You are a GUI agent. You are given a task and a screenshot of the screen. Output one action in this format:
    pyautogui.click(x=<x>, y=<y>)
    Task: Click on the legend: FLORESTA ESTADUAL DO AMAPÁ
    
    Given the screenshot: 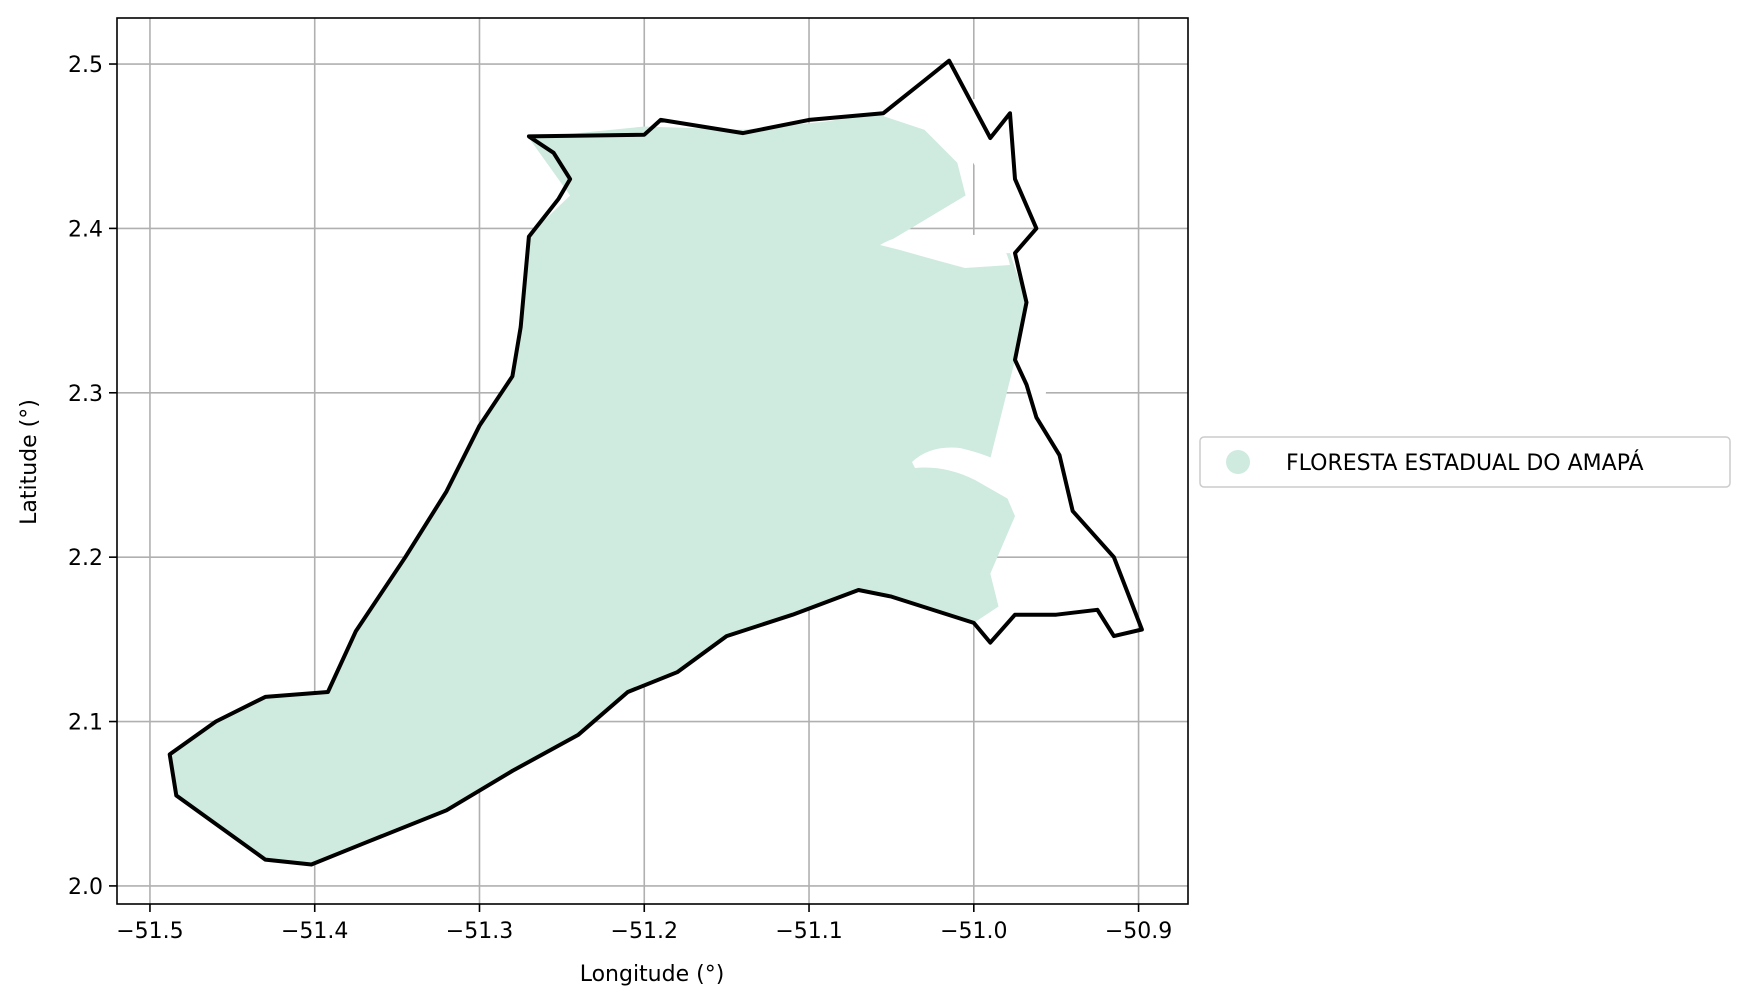 What is the action you would take?
    pyautogui.click(x=1465, y=462)
    